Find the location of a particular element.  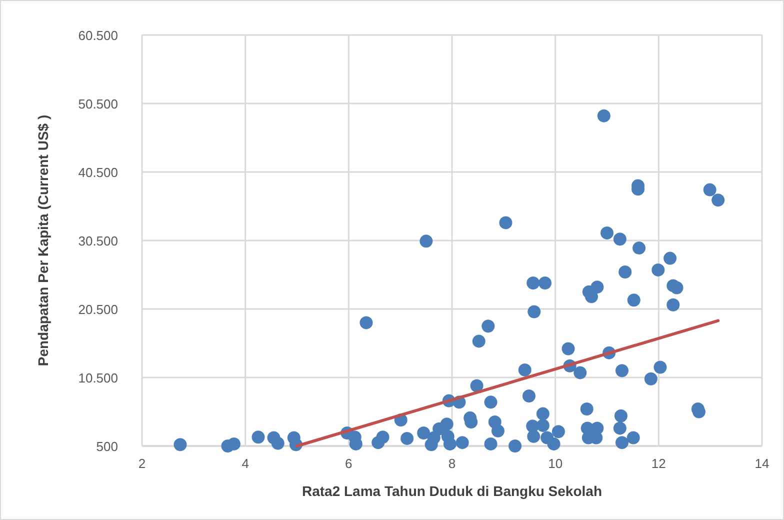

x-tick-label: 6 is located at coordinates (348, 463).